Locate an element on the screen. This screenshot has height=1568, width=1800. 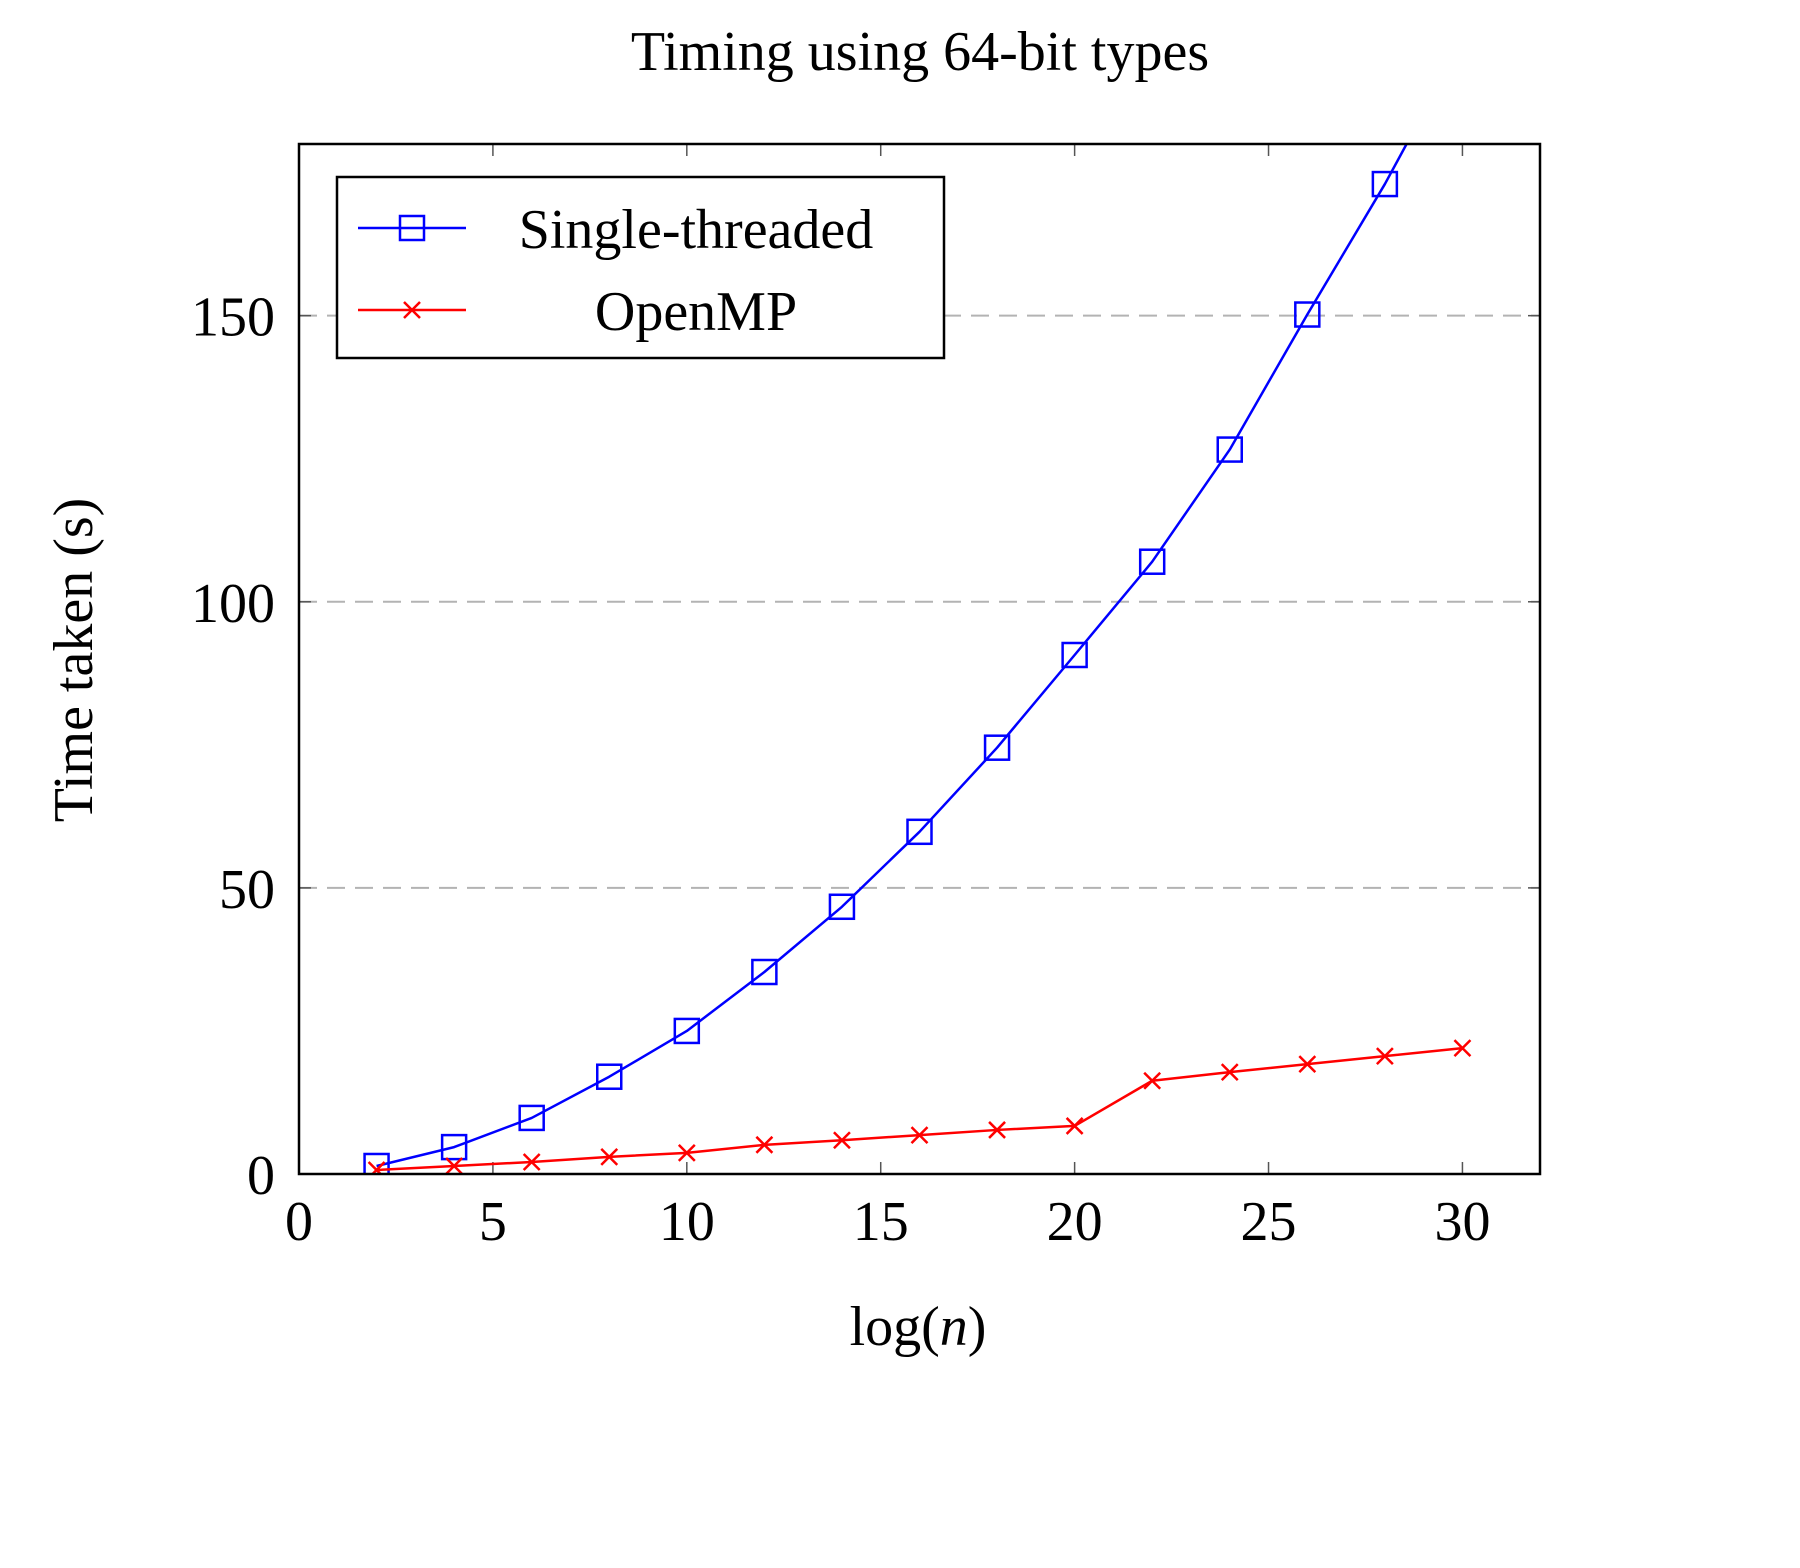
x-tick-label: 5 is located at coordinates (493, 1222).